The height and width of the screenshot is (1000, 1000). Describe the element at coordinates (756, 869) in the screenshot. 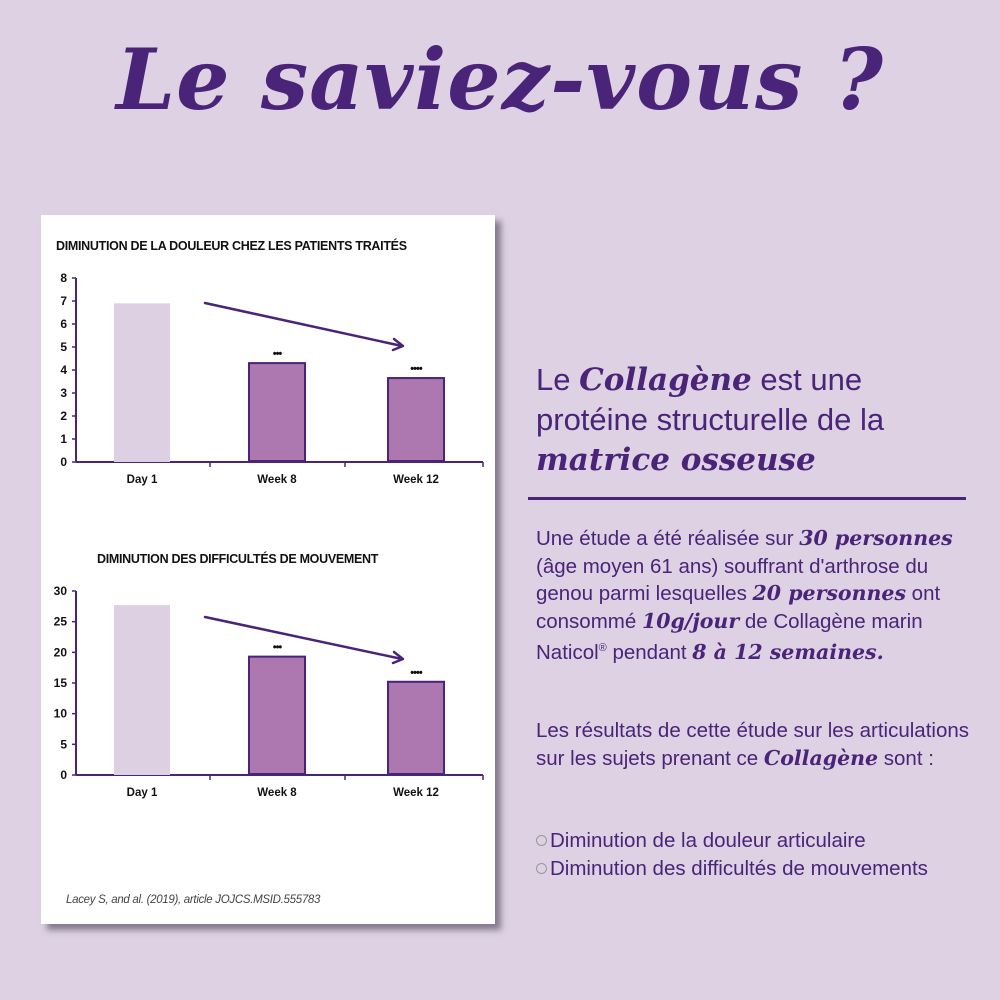

I see `list-item: Diminution des difficultés de mouvements` at that location.